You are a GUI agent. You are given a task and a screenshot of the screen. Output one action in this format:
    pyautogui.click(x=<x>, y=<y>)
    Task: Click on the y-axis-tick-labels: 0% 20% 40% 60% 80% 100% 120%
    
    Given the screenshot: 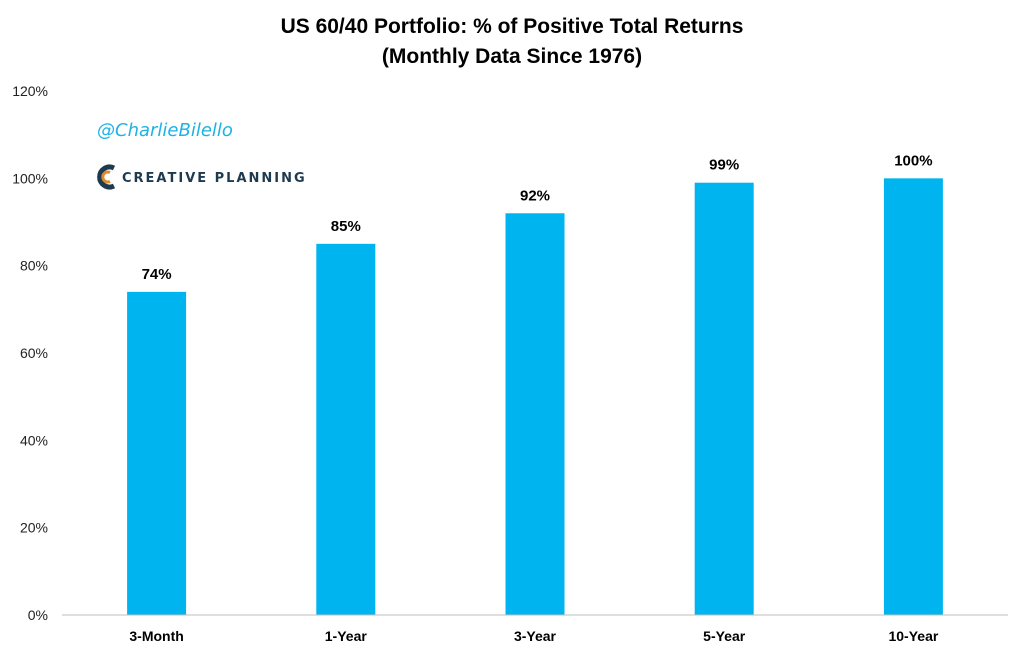 What is the action you would take?
    pyautogui.click(x=30, y=353)
    